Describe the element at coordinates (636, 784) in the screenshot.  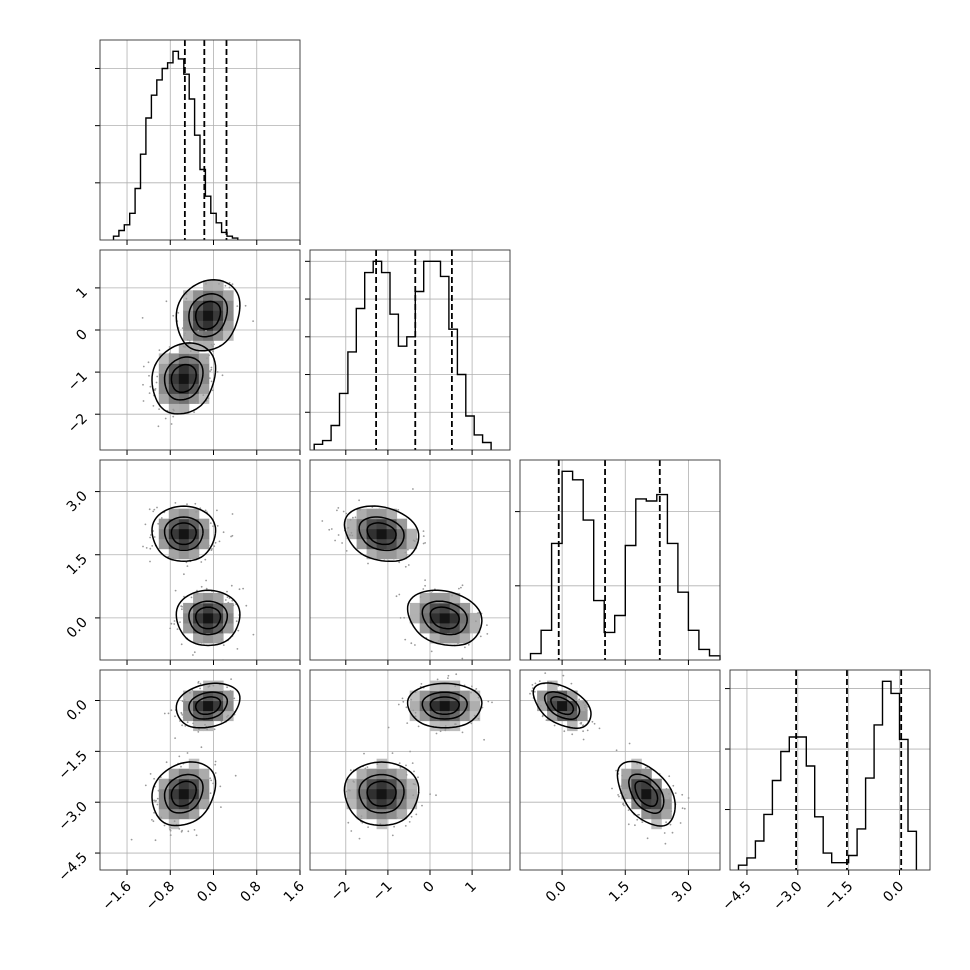
I see `density-cell-3-2-1--1-1` at that location.